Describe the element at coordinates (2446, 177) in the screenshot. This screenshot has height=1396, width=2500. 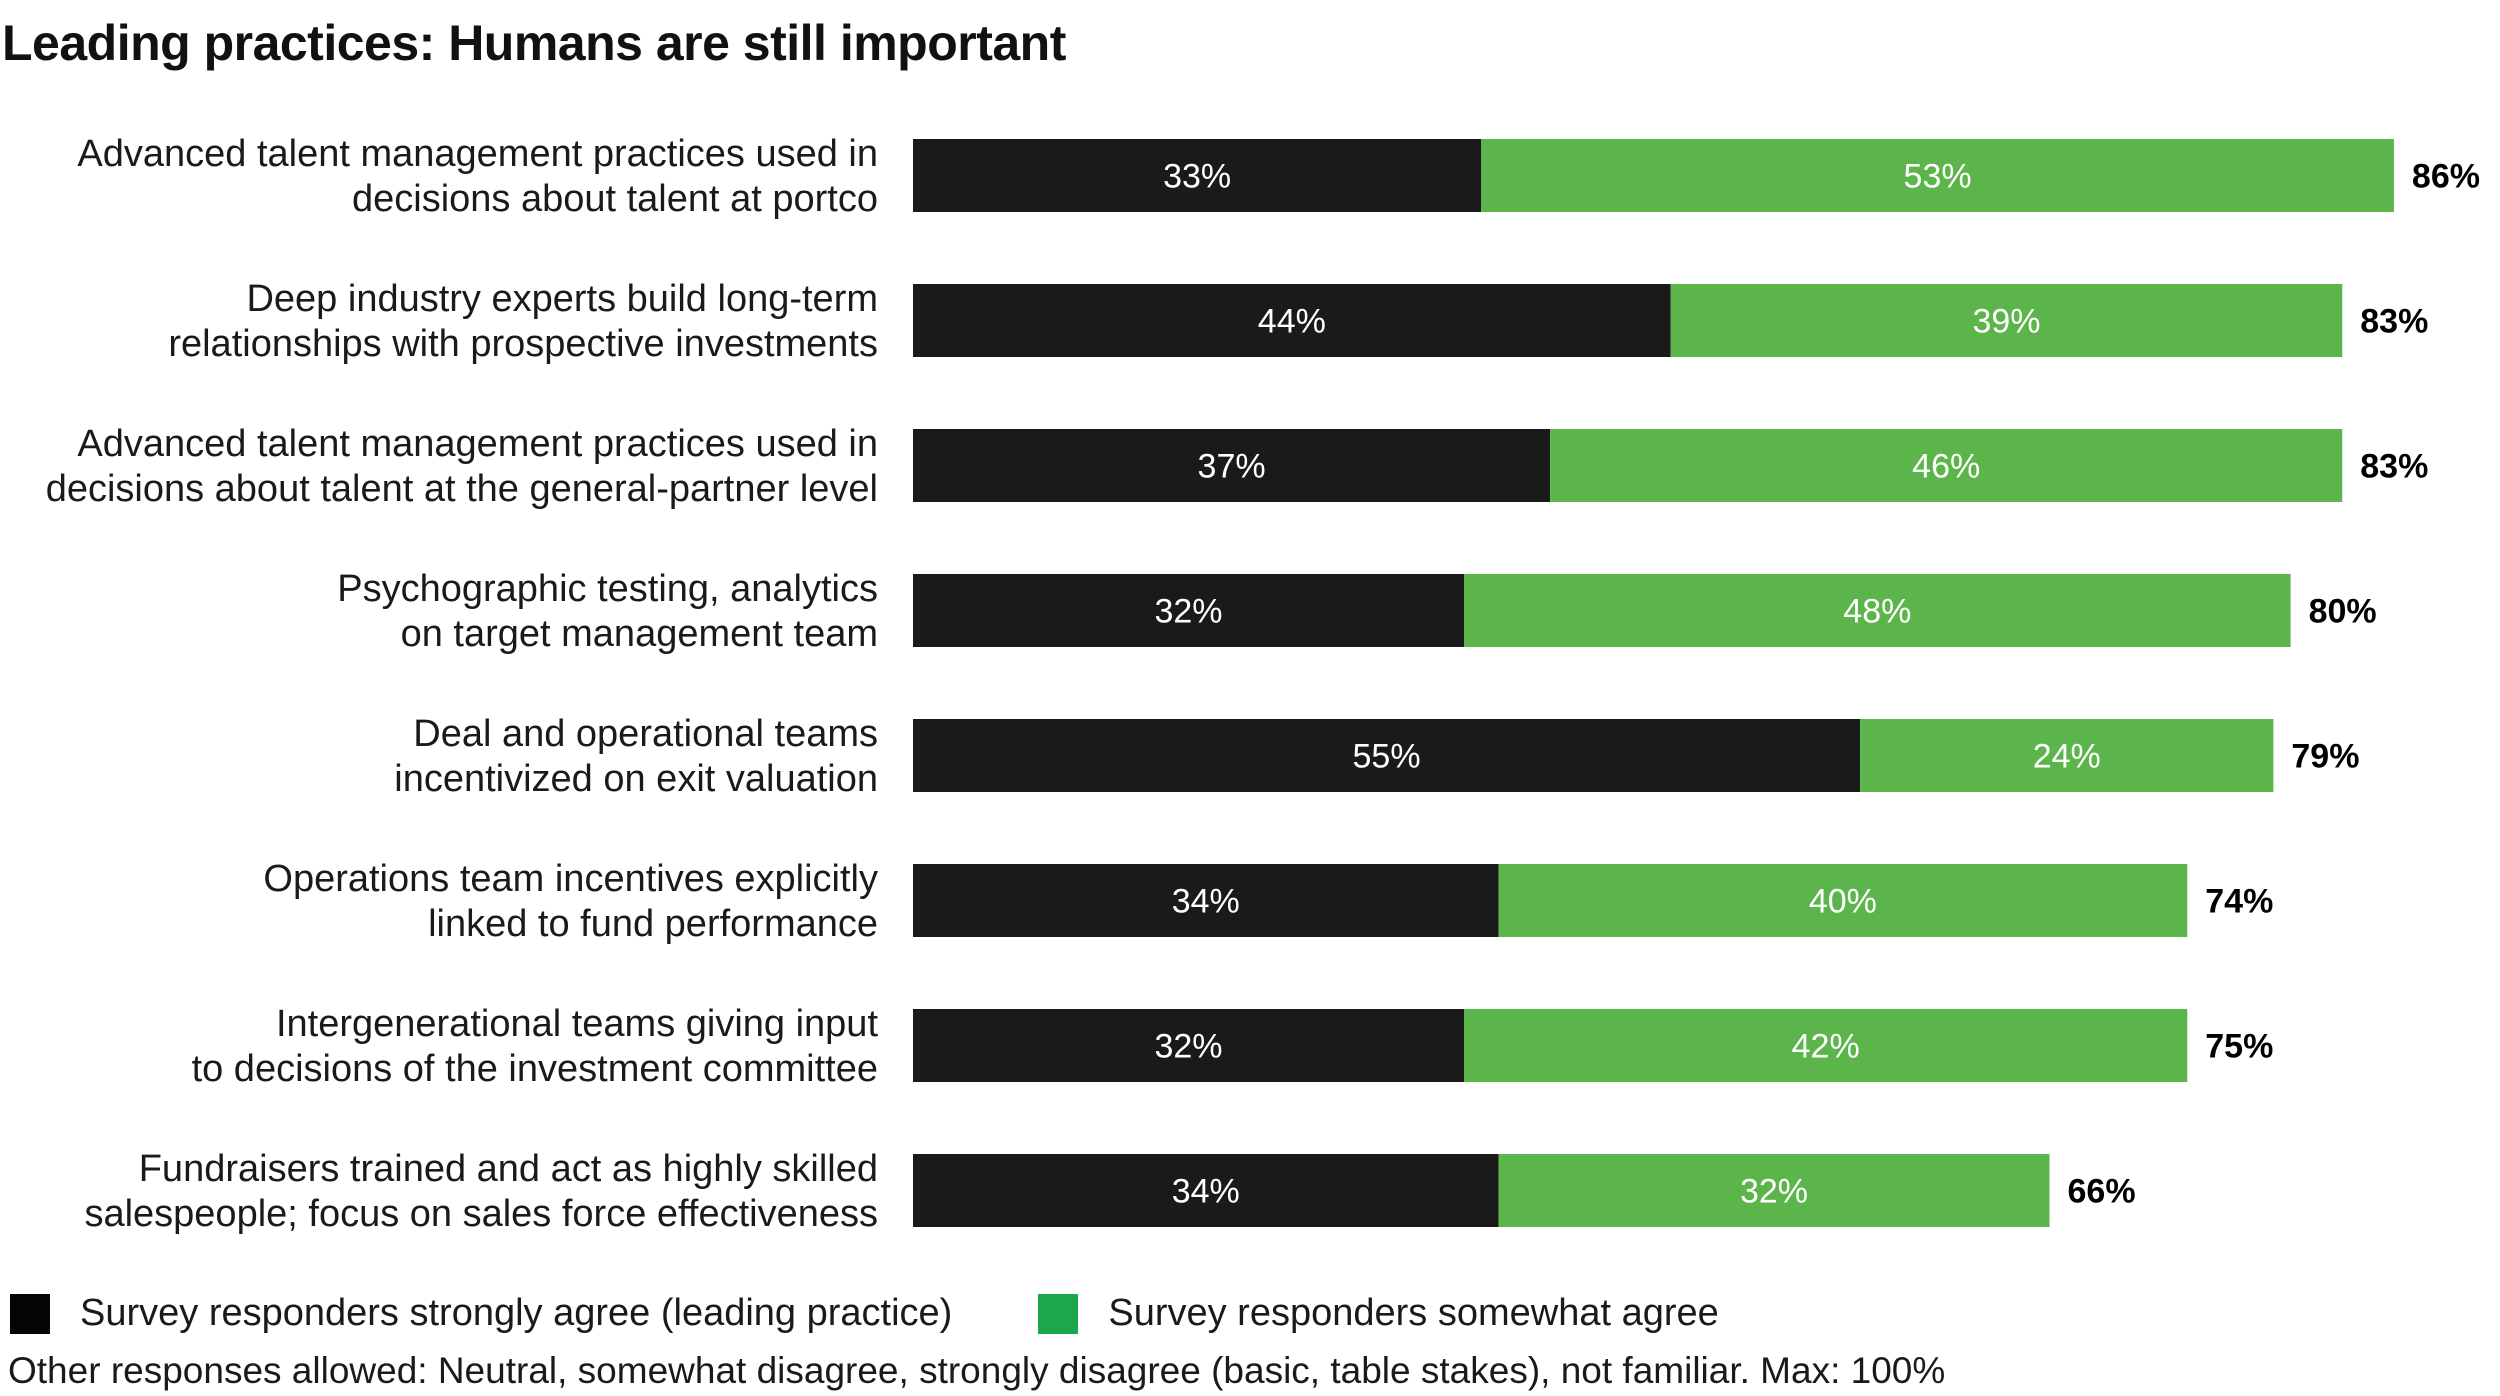
I see `total-label: 86%` at that location.